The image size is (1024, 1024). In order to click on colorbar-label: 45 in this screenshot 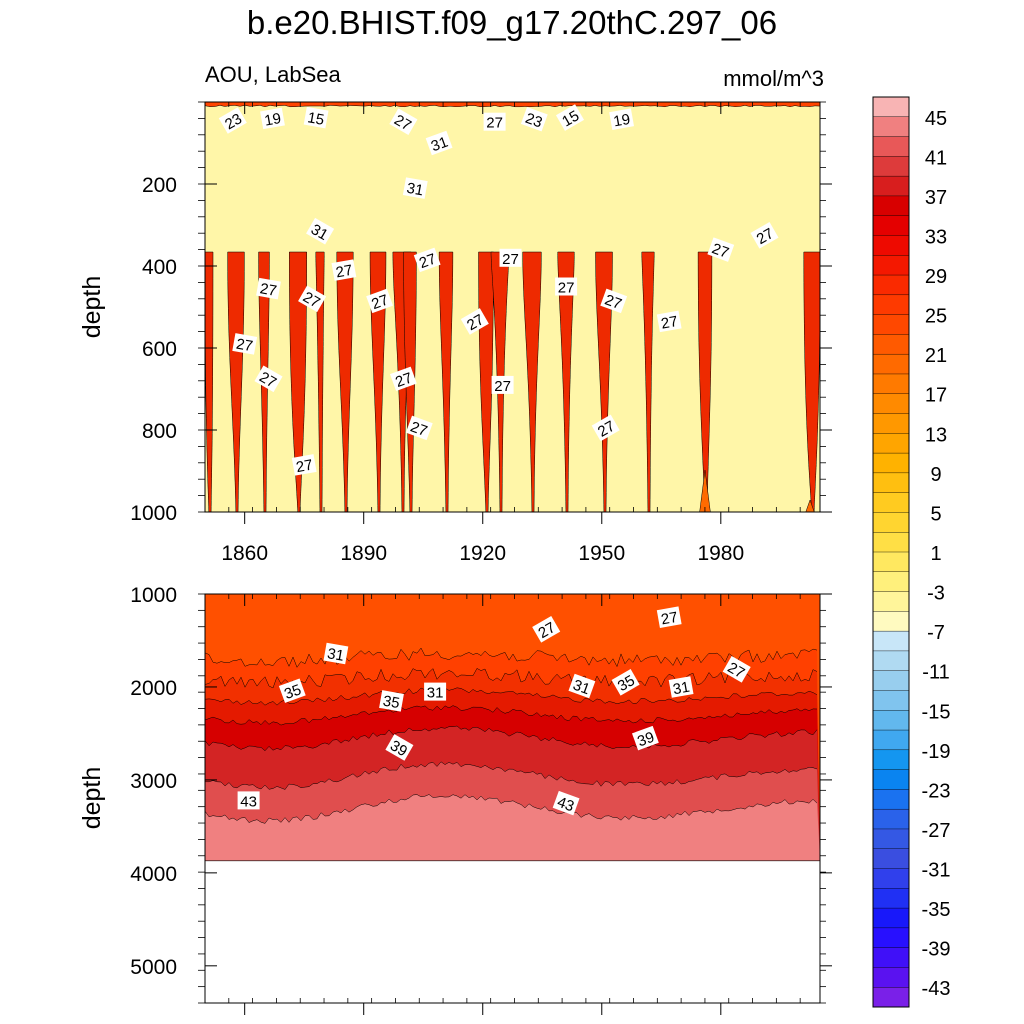, I will do `click(936, 119)`.